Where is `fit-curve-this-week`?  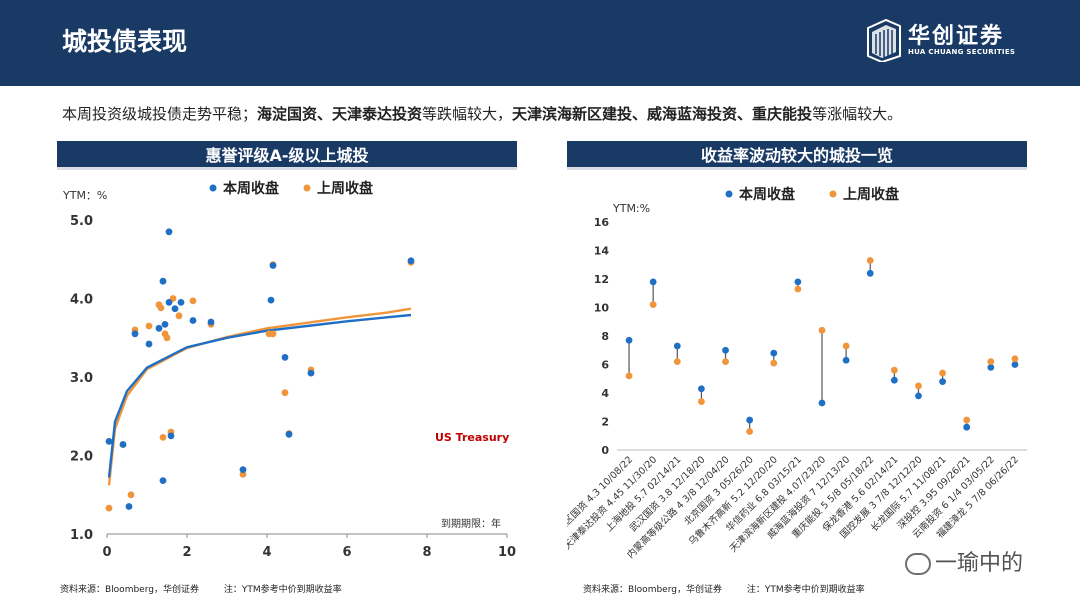 fit-curve-this-week is located at coordinates (259, 395).